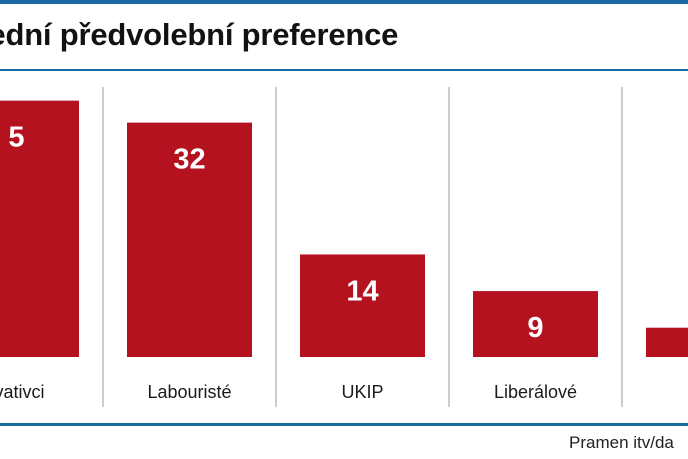 The height and width of the screenshot is (459, 688). I want to click on chart-title: lední předvolební preference, so click(199, 34).